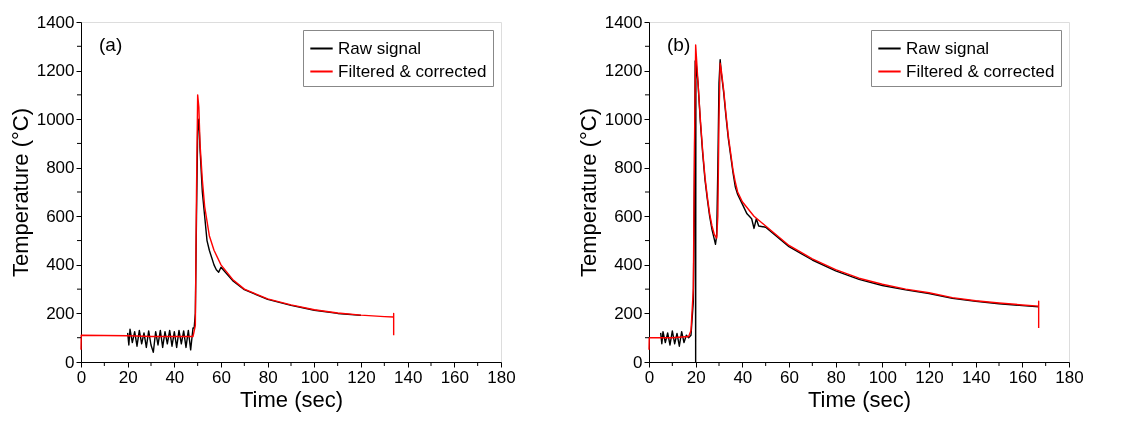  I want to click on annotation: (b), so click(679, 44).